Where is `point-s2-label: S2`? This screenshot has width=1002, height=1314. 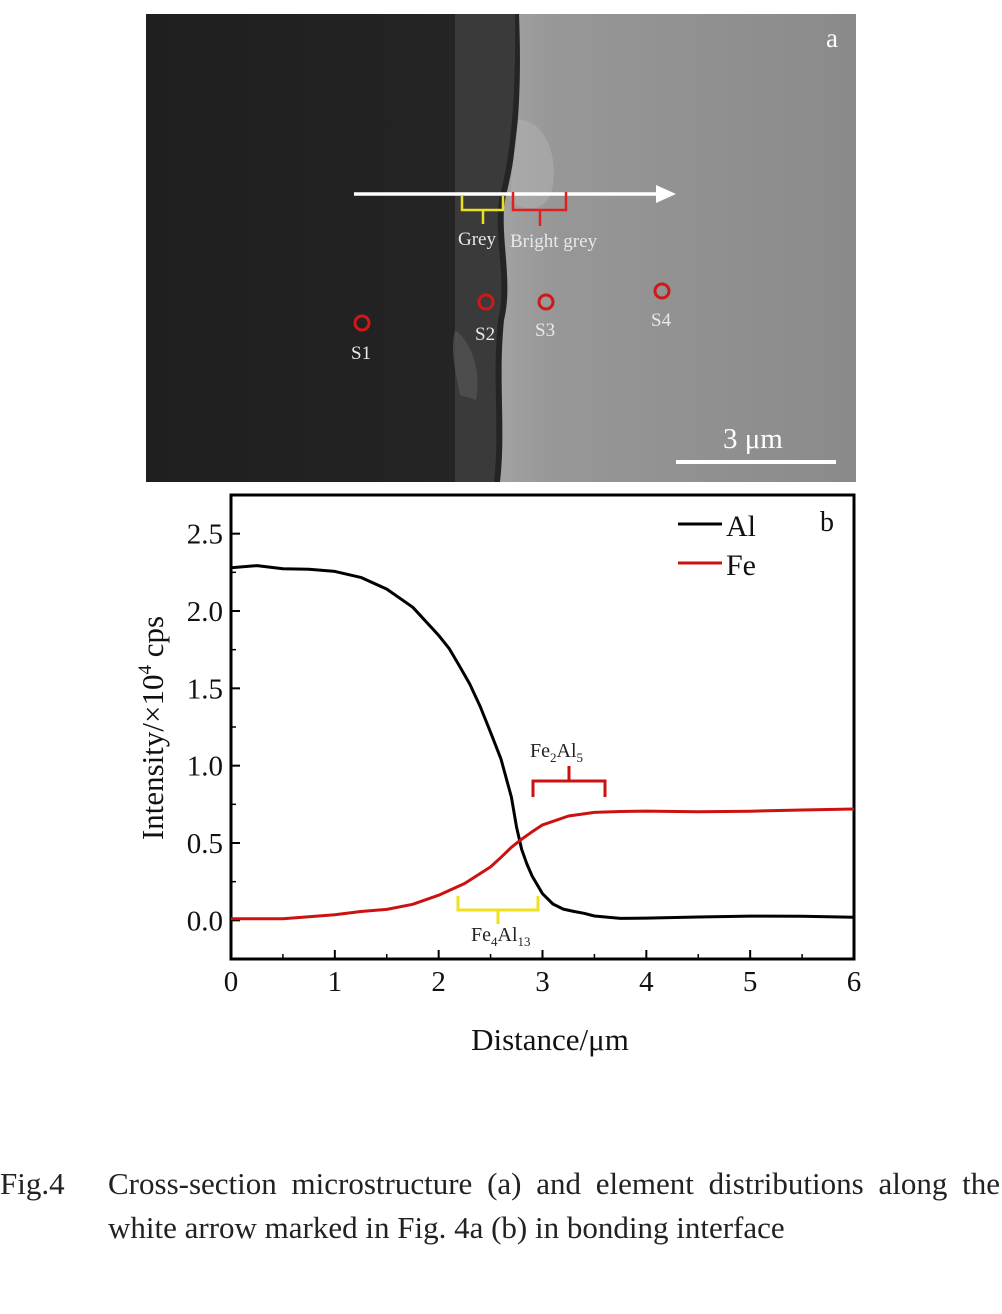
point-s2-label: S2 is located at coordinates (485, 334).